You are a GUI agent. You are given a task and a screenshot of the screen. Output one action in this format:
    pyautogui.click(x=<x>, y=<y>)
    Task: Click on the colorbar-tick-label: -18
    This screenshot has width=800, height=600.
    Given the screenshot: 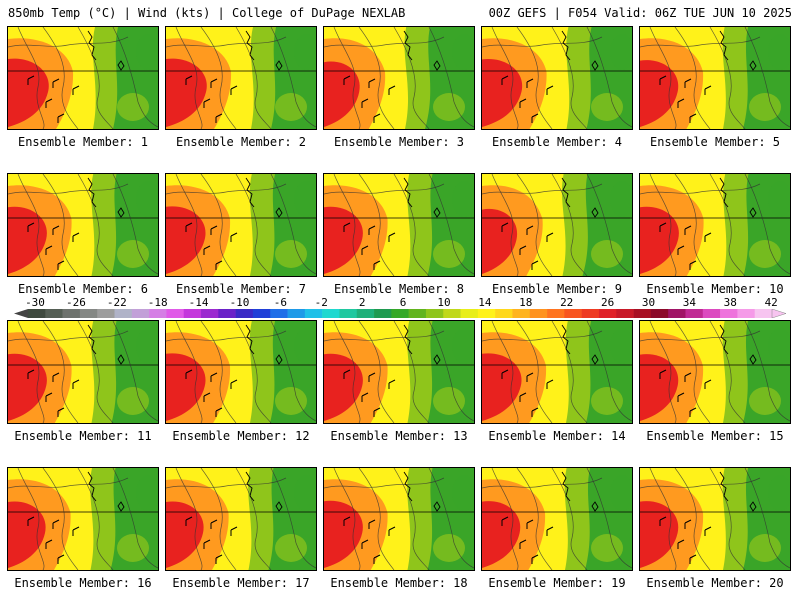 What is the action you would take?
    pyautogui.click(x=157, y=302)
    